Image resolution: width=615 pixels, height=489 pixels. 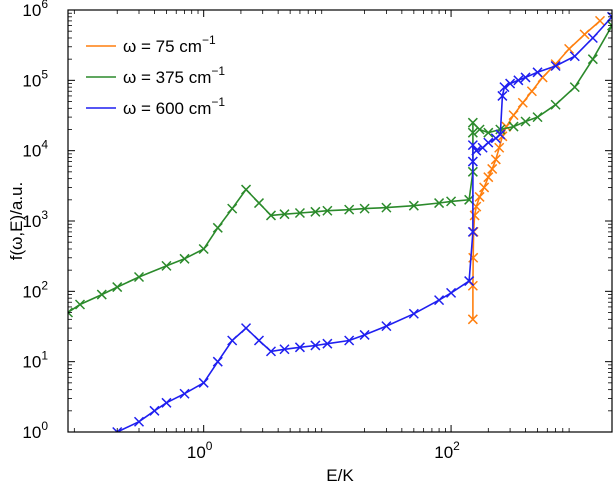 I want to click on y-tick-label: 10², so click(x=35, y=289).